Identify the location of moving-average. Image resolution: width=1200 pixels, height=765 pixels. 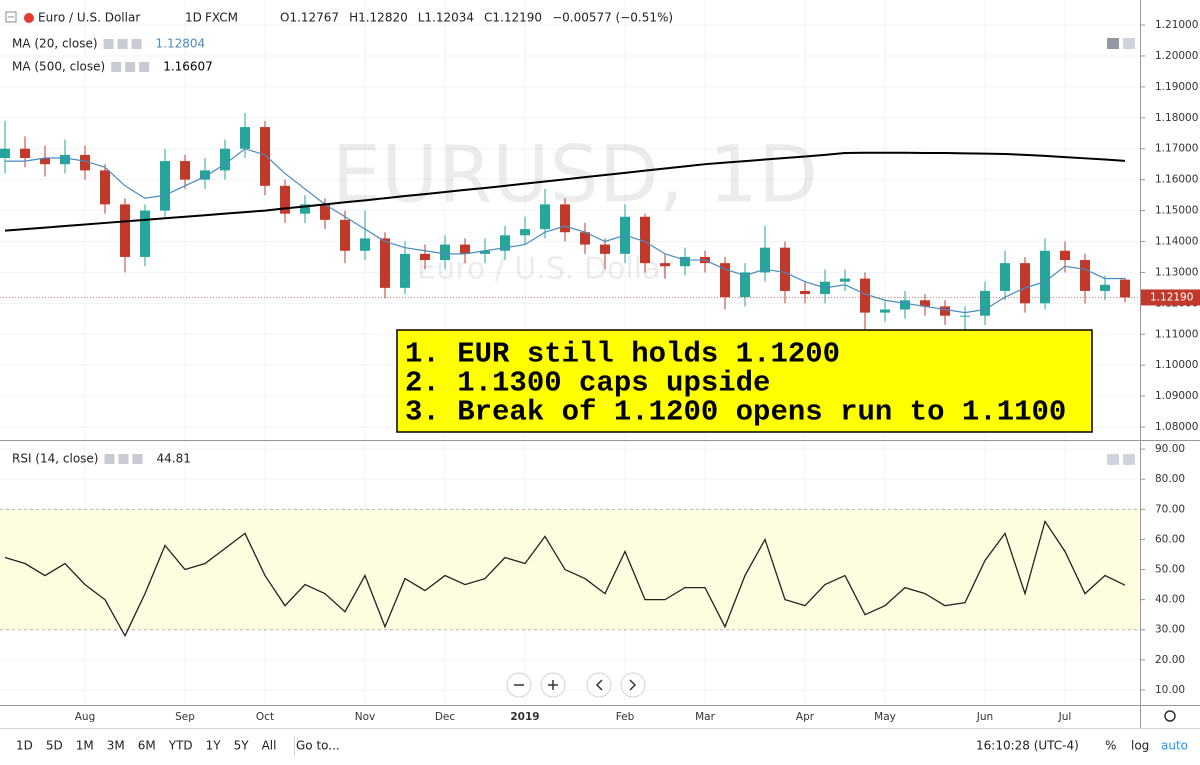
(565, 191).